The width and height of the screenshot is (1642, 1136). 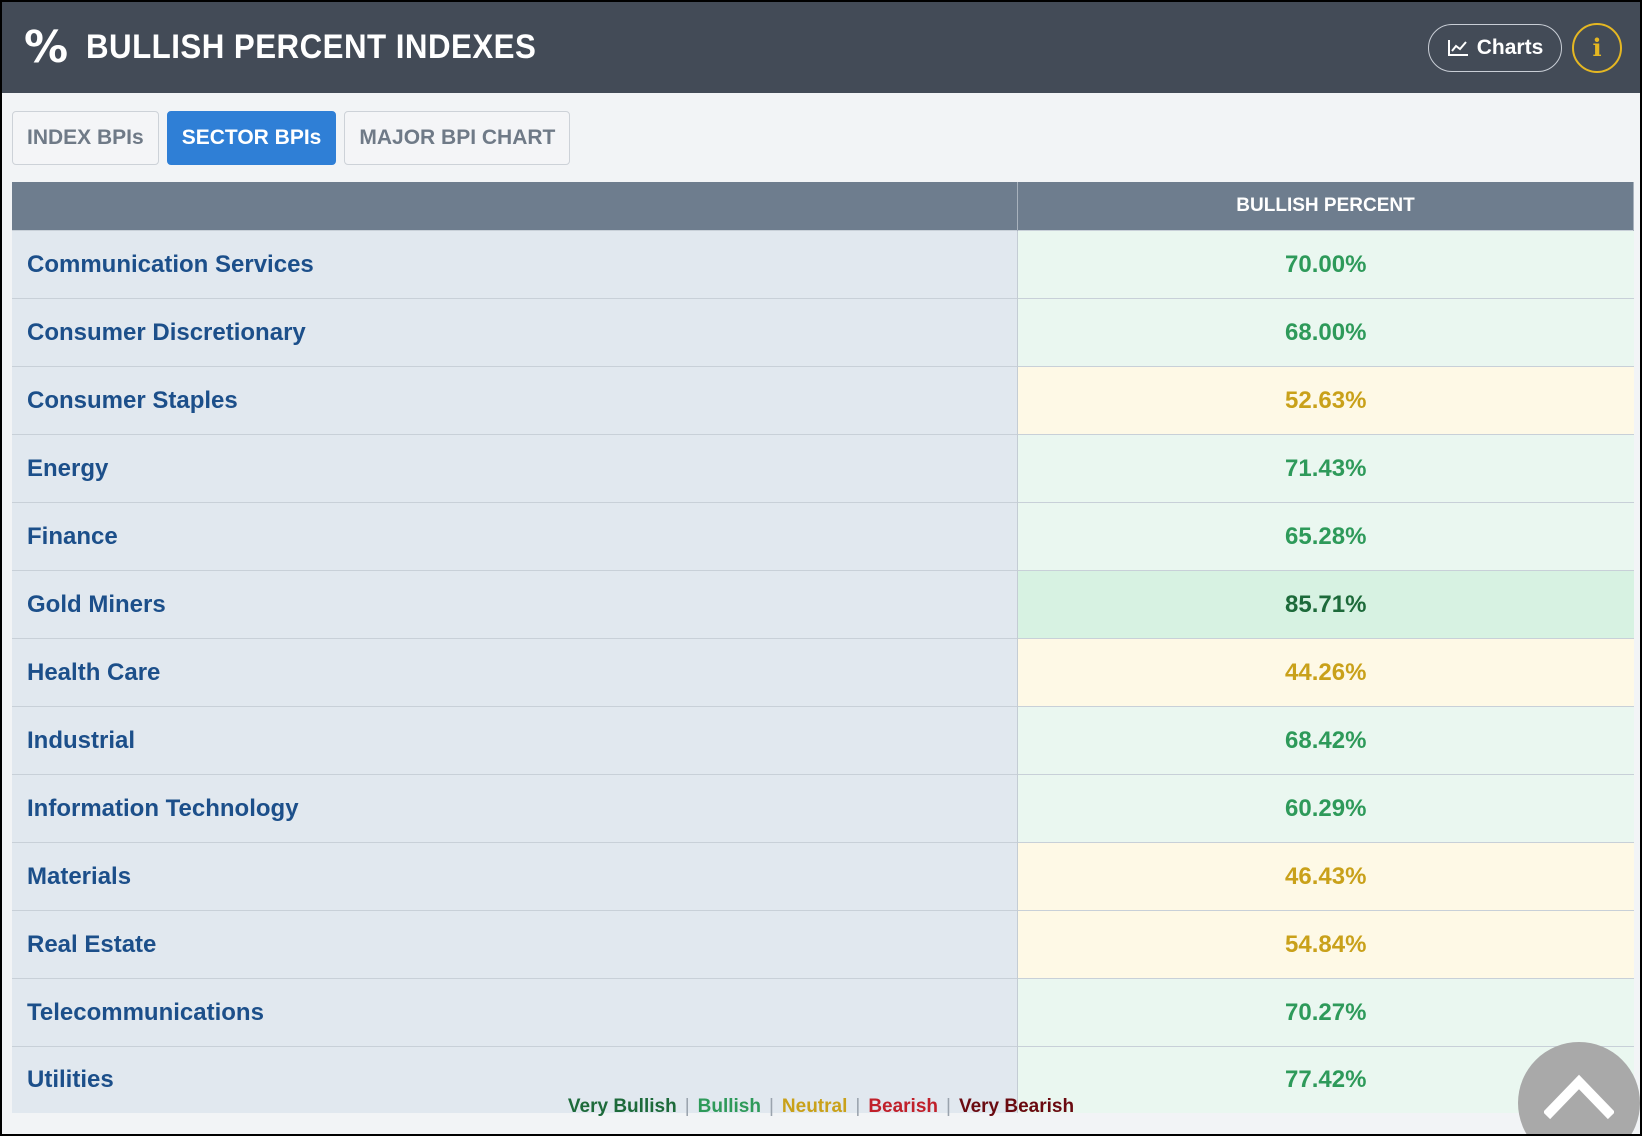 What do you see at coordinates (1579, 1097) in the screenshot?
I see `chevron-up-icon` at bounding box center [1579, 1097].